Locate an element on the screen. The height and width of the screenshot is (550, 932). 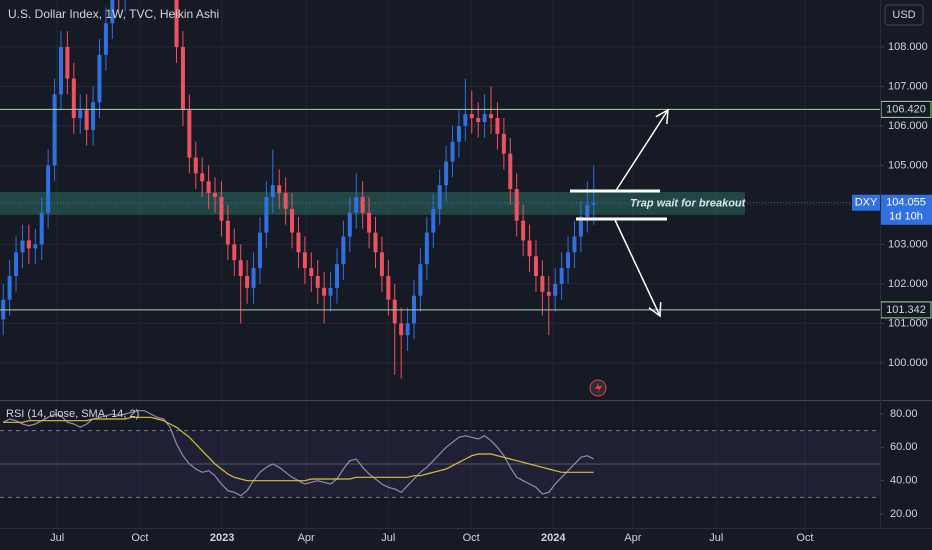
chart-title: U.S. Dollar Index, 1W, TVC, Heikin Ashi is located at coordinates (113, 14).